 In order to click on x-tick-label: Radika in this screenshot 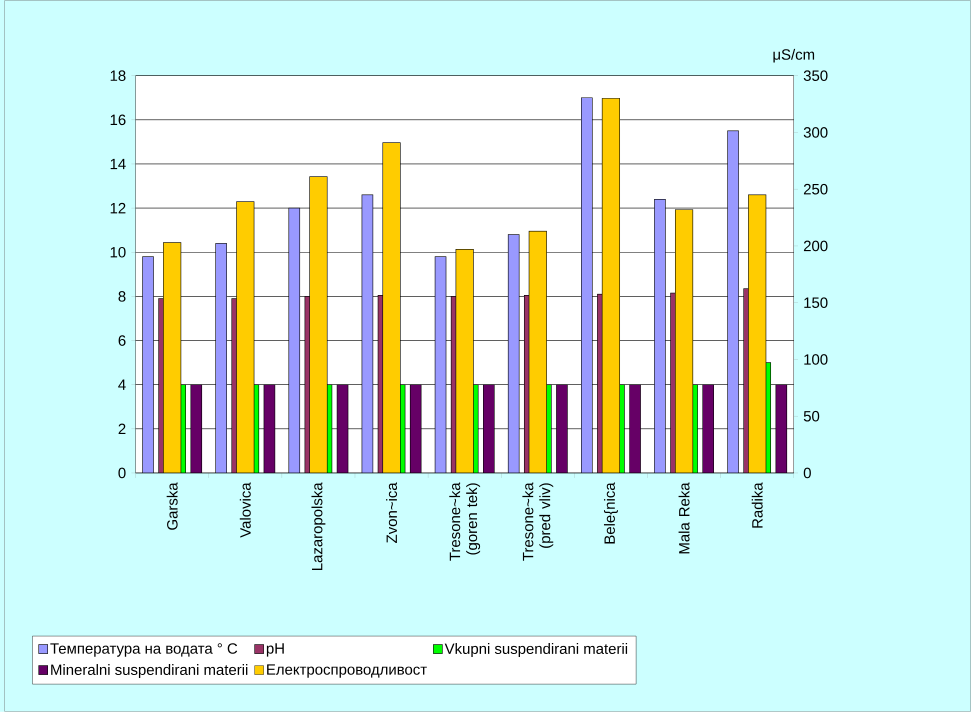, I will do `click(757, 505)`.